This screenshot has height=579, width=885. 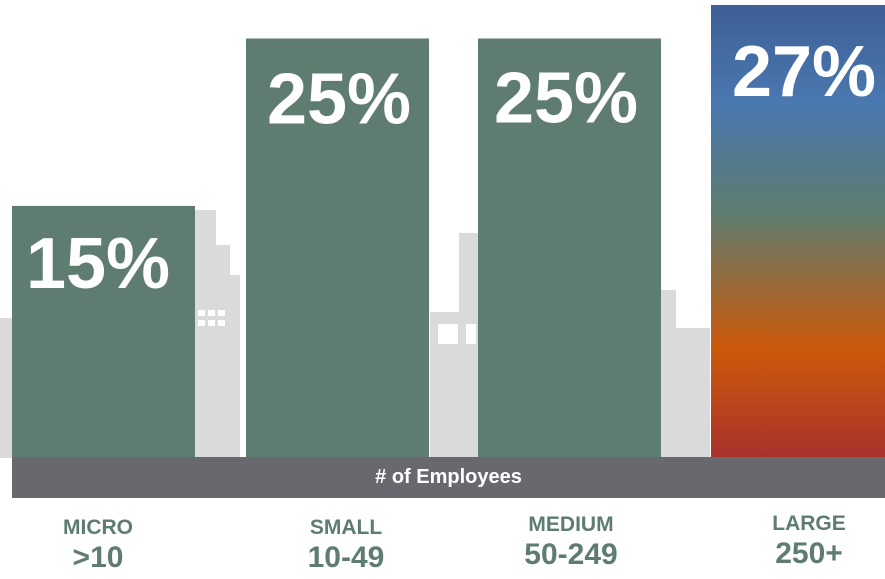 I want to click on category-label-medium: MEDIUM 50-249, so click(x=571, y=543).